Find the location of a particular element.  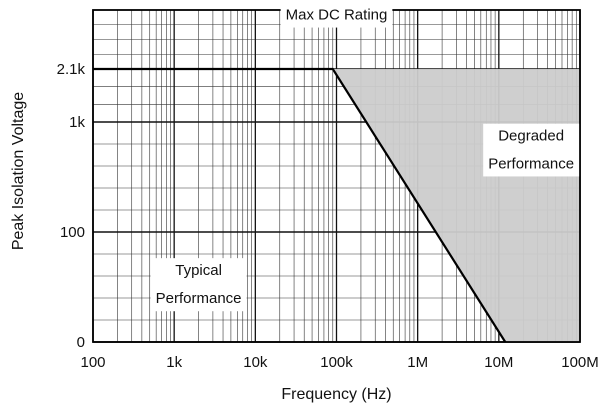

y-tick-label: 0 is located at coordinates (81, 342).